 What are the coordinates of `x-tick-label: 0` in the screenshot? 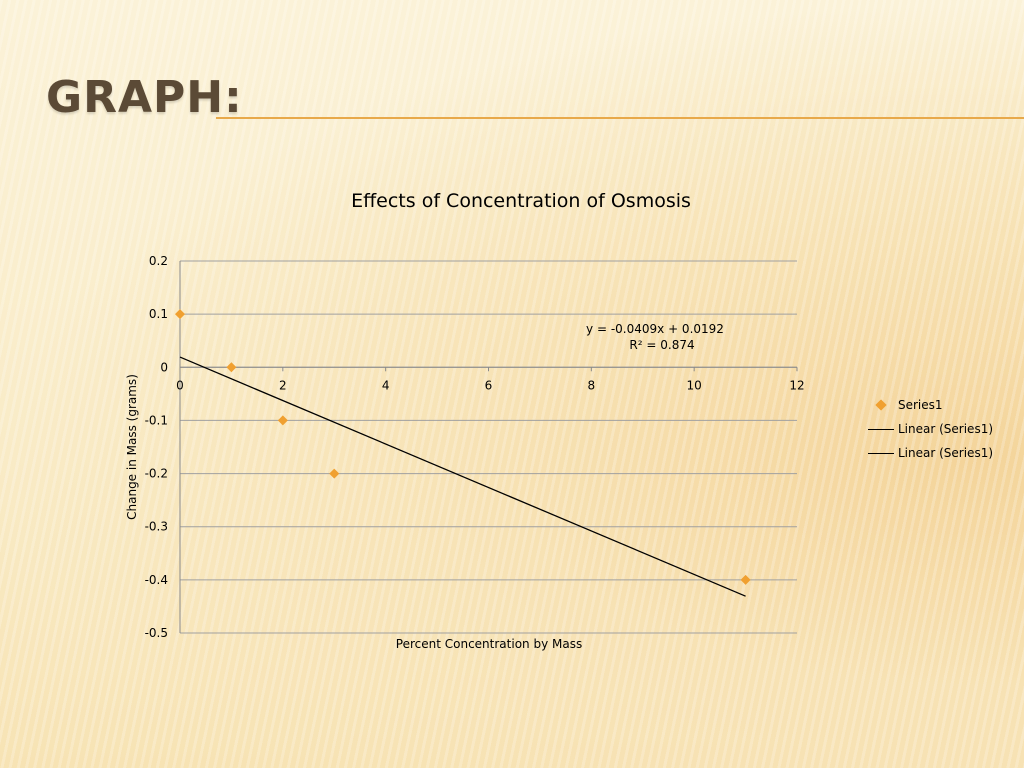 It's located at (180, 385).